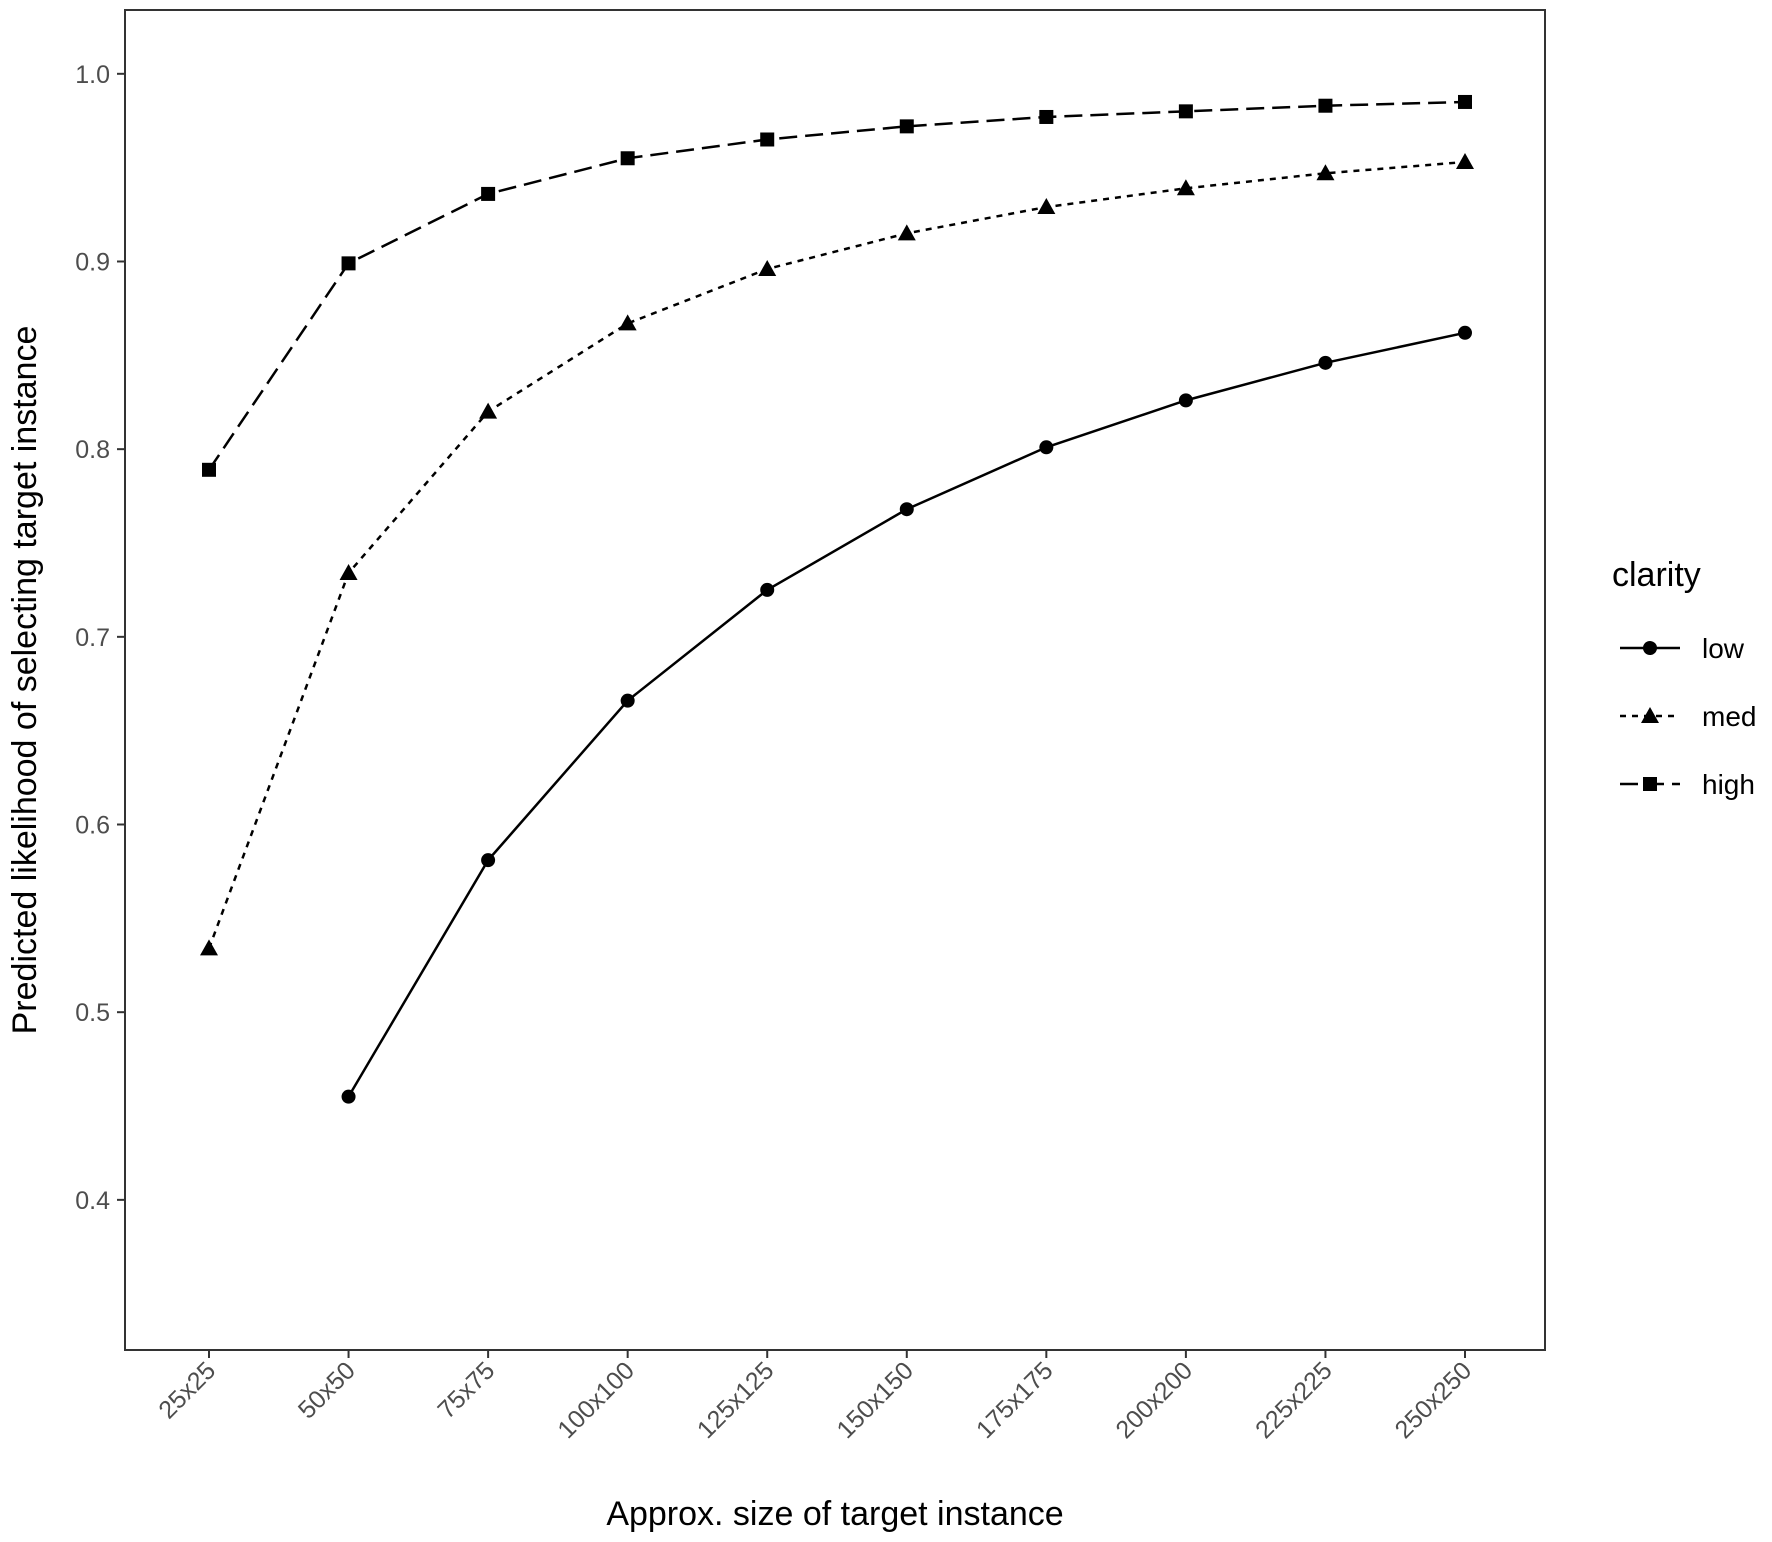 The width and height of the screenshot is (1772, 1542). I want to click on legend-item-low: low, so click(1682, 648).